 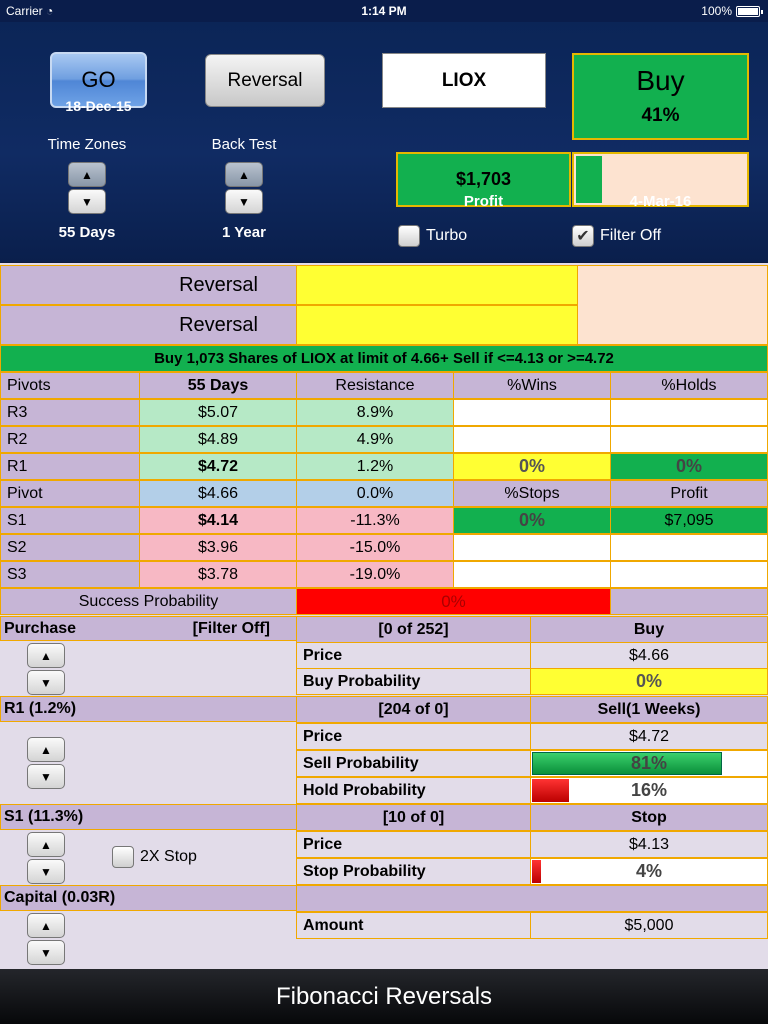 I want to click on back-test-down-button: ▼, so click(x=244, y=201).